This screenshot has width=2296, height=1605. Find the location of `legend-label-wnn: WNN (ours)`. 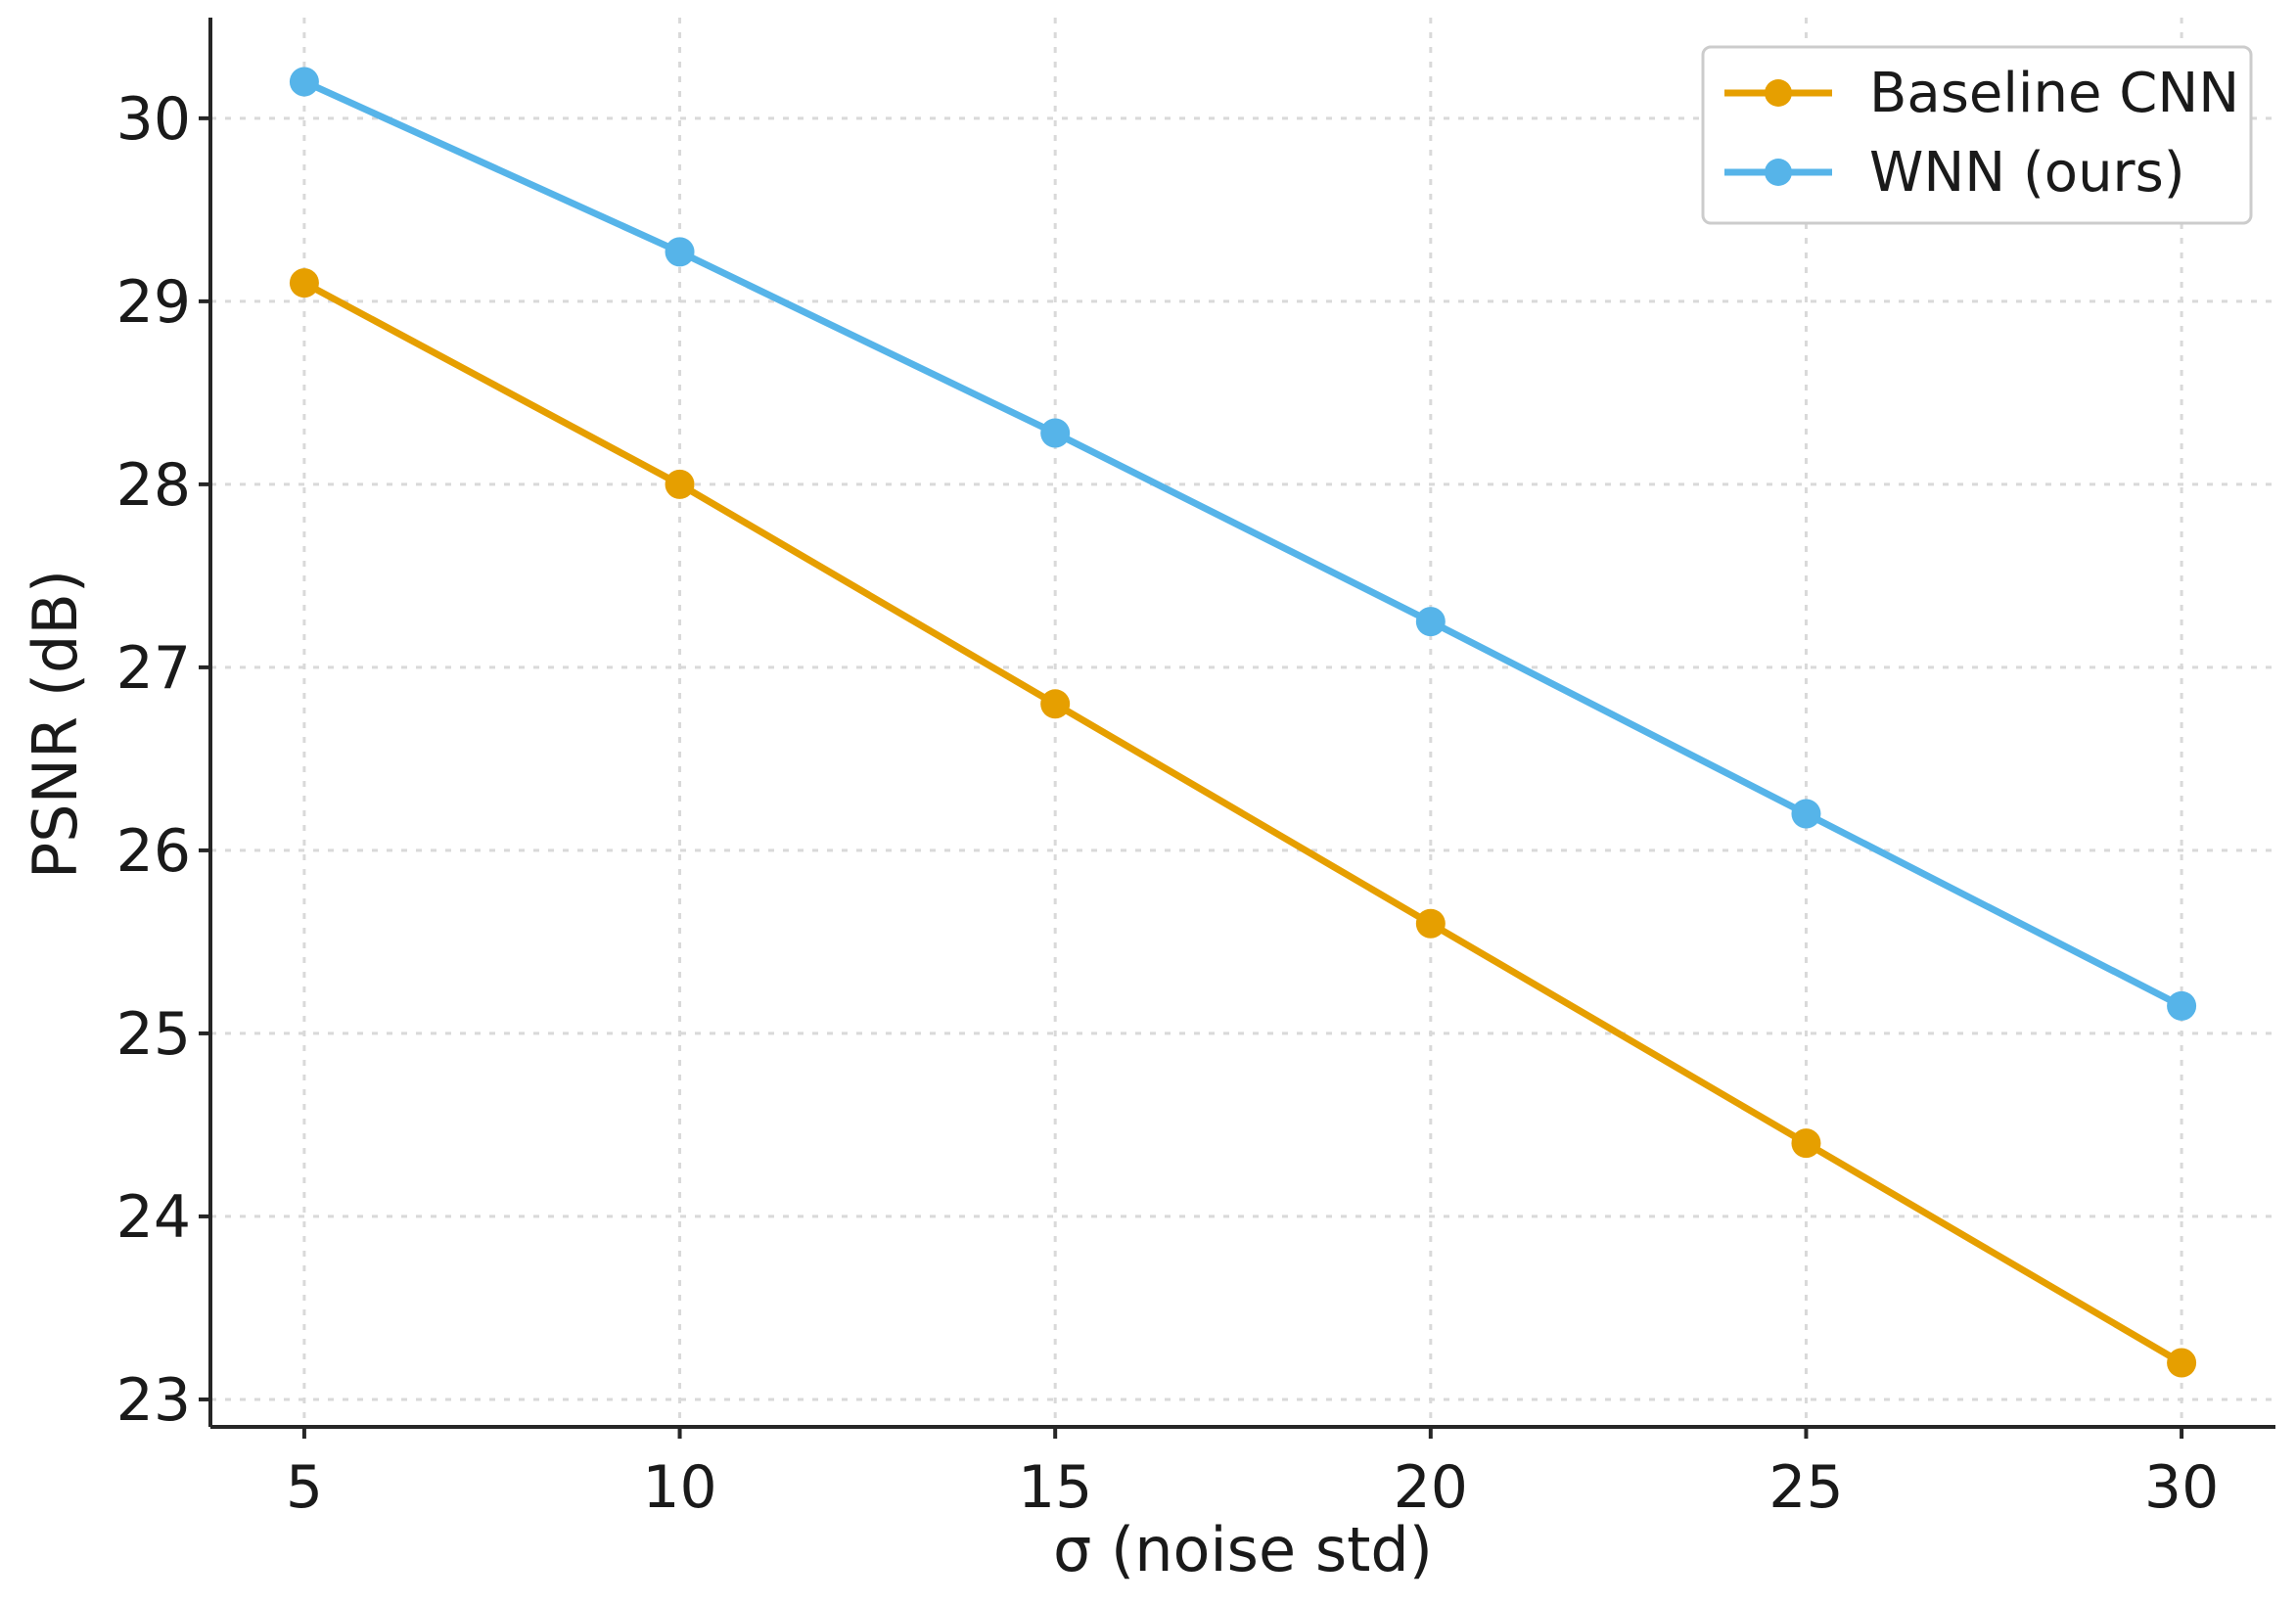

legend-label-wnn: WNN (ours) is located at coordinates (2027, 173).